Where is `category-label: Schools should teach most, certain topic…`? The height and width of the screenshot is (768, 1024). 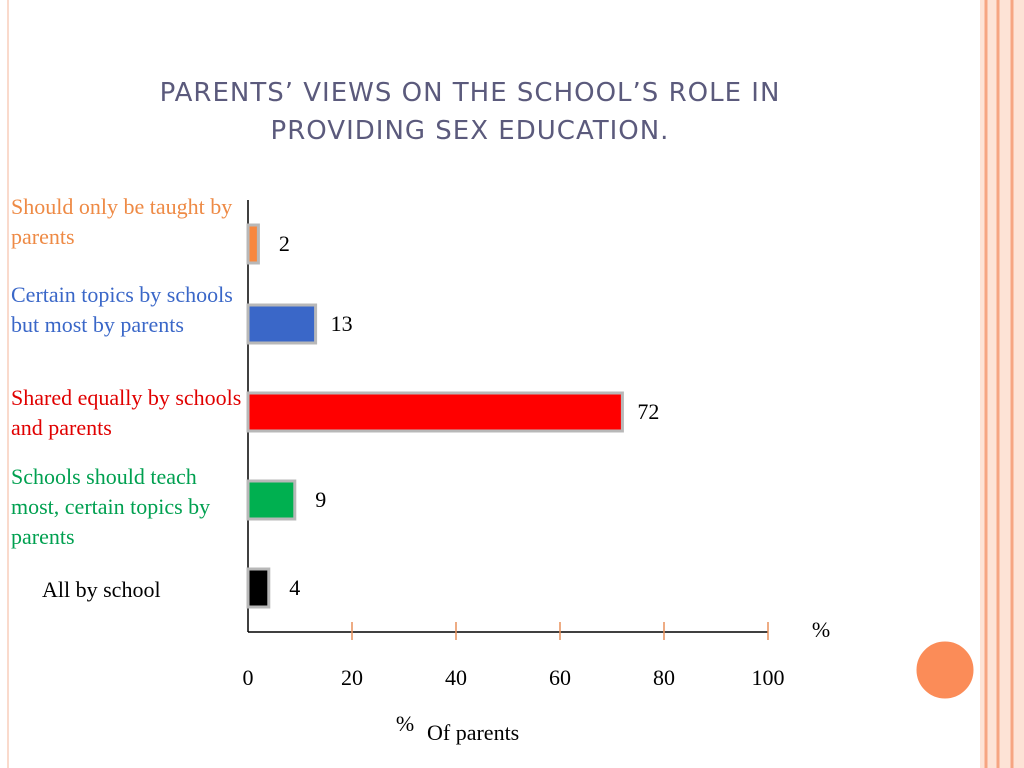 category-label: Schools should teach most, certain topic… is located at coordinates (111, 506).